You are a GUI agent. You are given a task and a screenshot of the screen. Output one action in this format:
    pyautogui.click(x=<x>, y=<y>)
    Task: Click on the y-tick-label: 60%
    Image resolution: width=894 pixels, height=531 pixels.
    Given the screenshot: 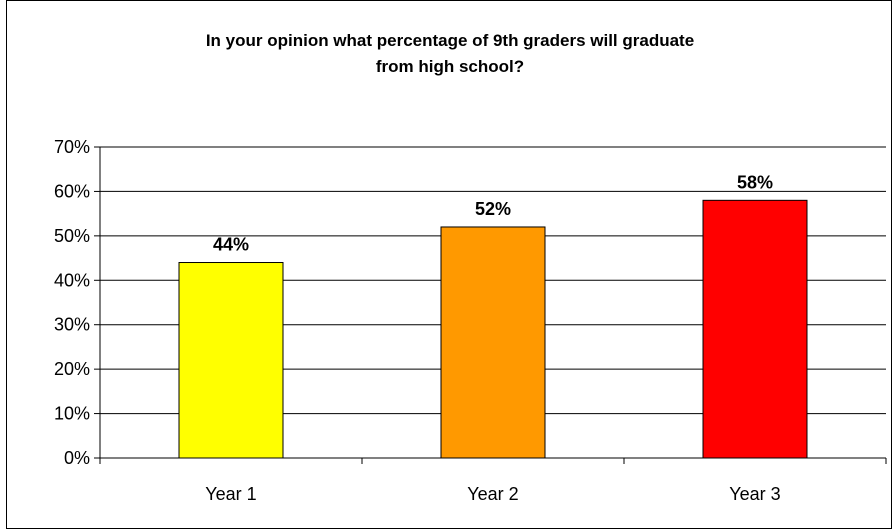 What is the action you would take?
    pyautogui.click(x=72, y=191)
    